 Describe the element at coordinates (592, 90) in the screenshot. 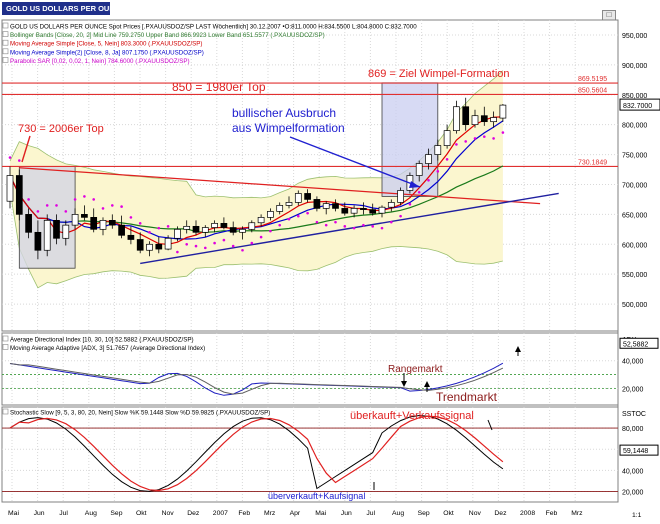

I see `reference-line-label: 850.5604` at that location.